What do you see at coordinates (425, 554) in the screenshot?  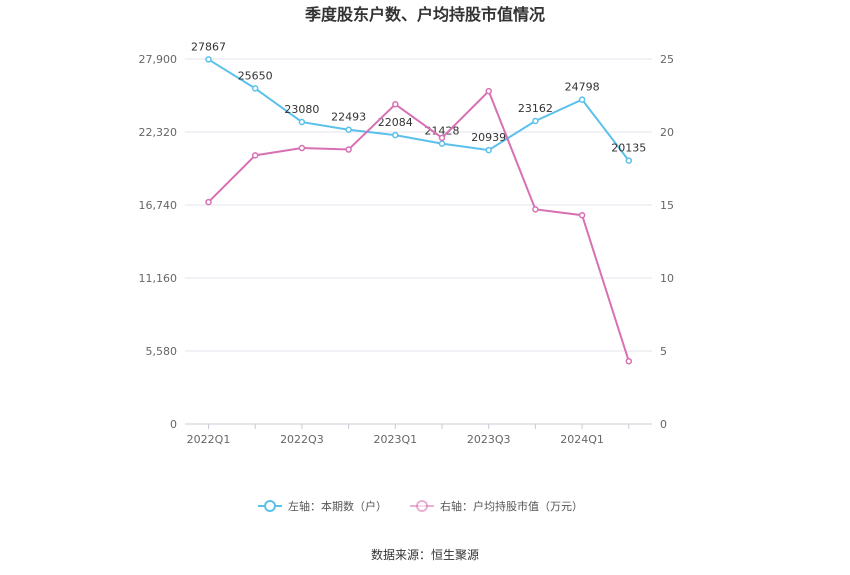 I see `source-note: 数据来源：恒生聚源` at bounding box center [425, 554].